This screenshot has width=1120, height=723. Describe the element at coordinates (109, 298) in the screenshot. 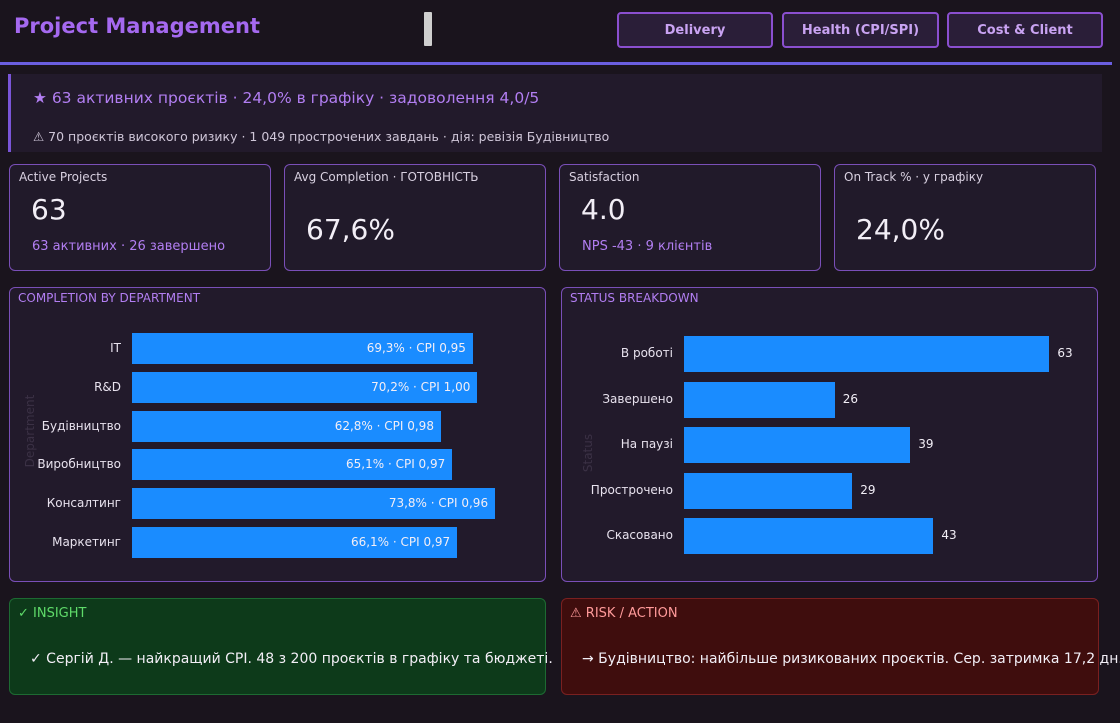

I see `panel-title: COMPLETION BY DEPARTMENT` at that location.